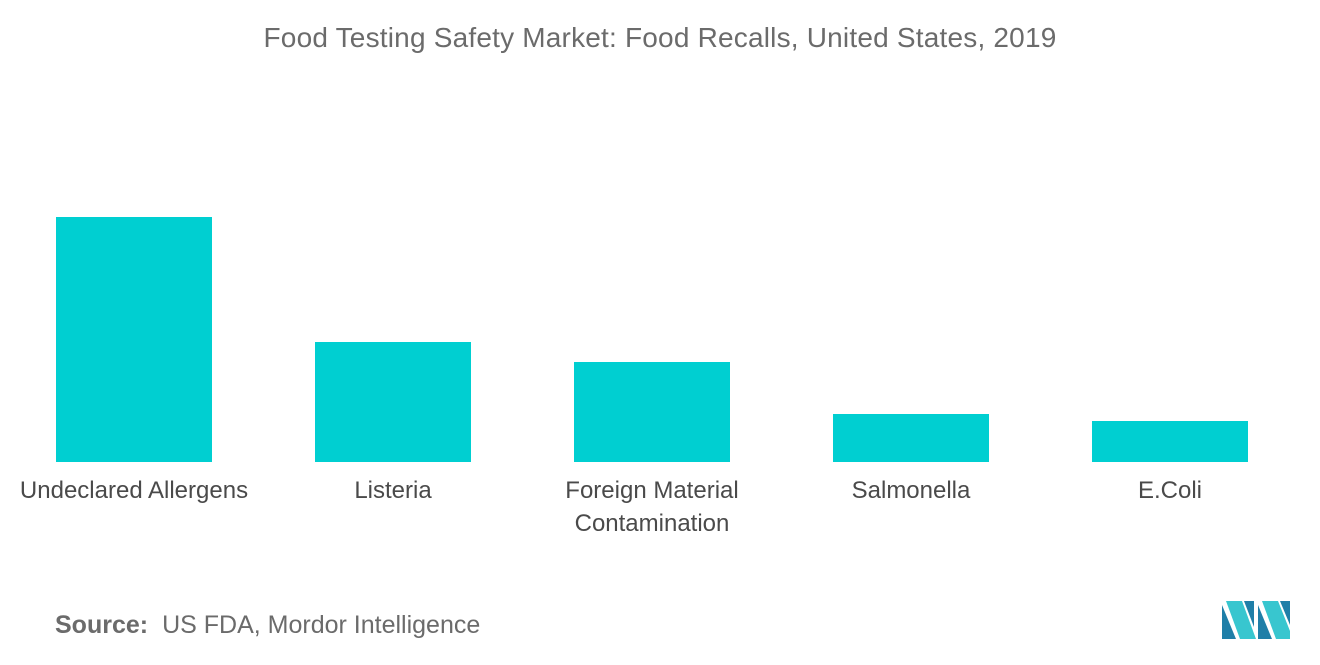 The height and width of the screenshot is (665, 1320). What do you see at coordinates (134, 490) in the screenshot?
I see `category-label-0: Undeclared Allergens` at bounding box center [134, 490].